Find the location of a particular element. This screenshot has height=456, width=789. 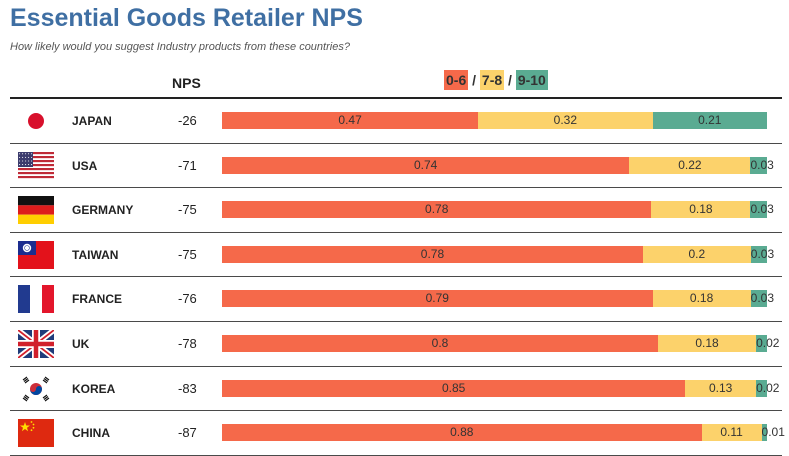

country-label: UK is located at coordinates (81, 344).